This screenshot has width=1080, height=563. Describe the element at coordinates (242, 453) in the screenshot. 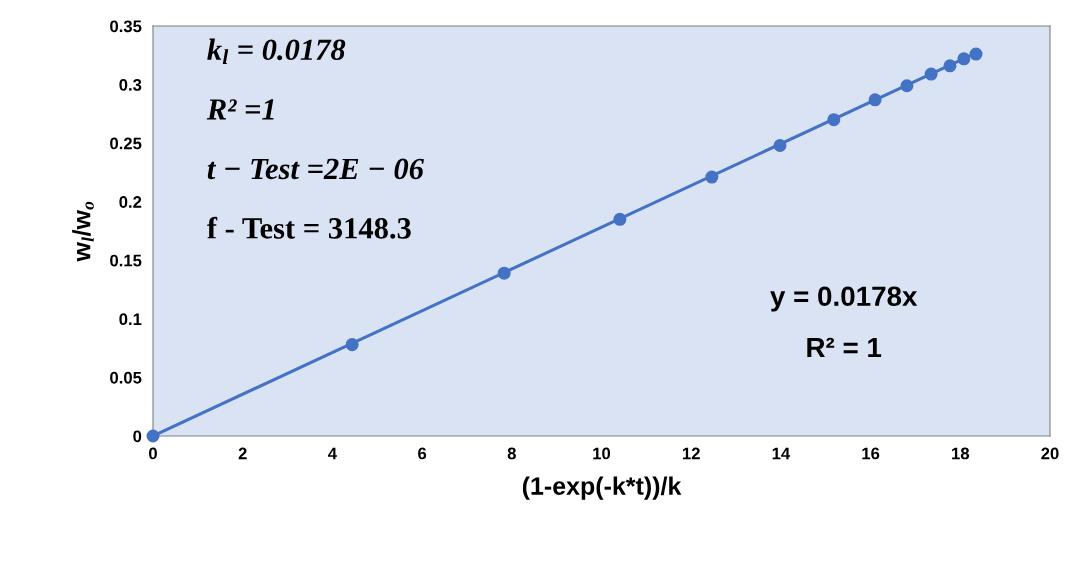

I see `x-tick-label: 2` at that location.